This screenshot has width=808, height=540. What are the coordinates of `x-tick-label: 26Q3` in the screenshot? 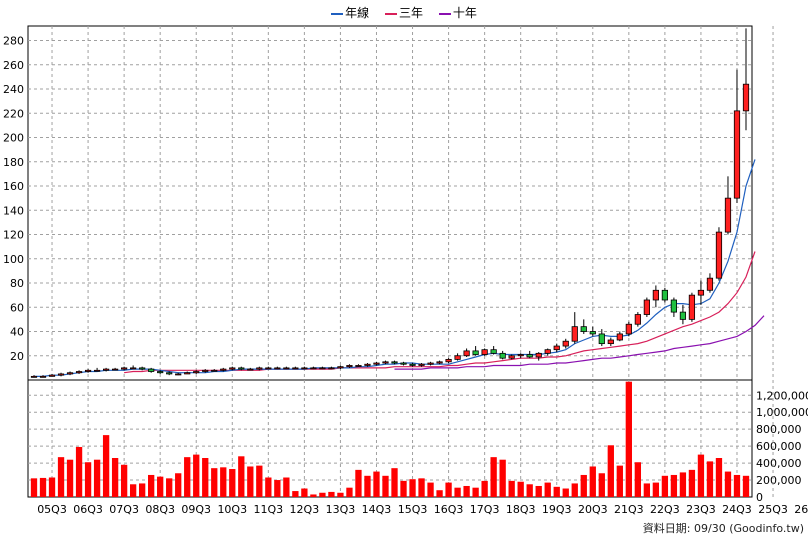 It's located at (801, 509).